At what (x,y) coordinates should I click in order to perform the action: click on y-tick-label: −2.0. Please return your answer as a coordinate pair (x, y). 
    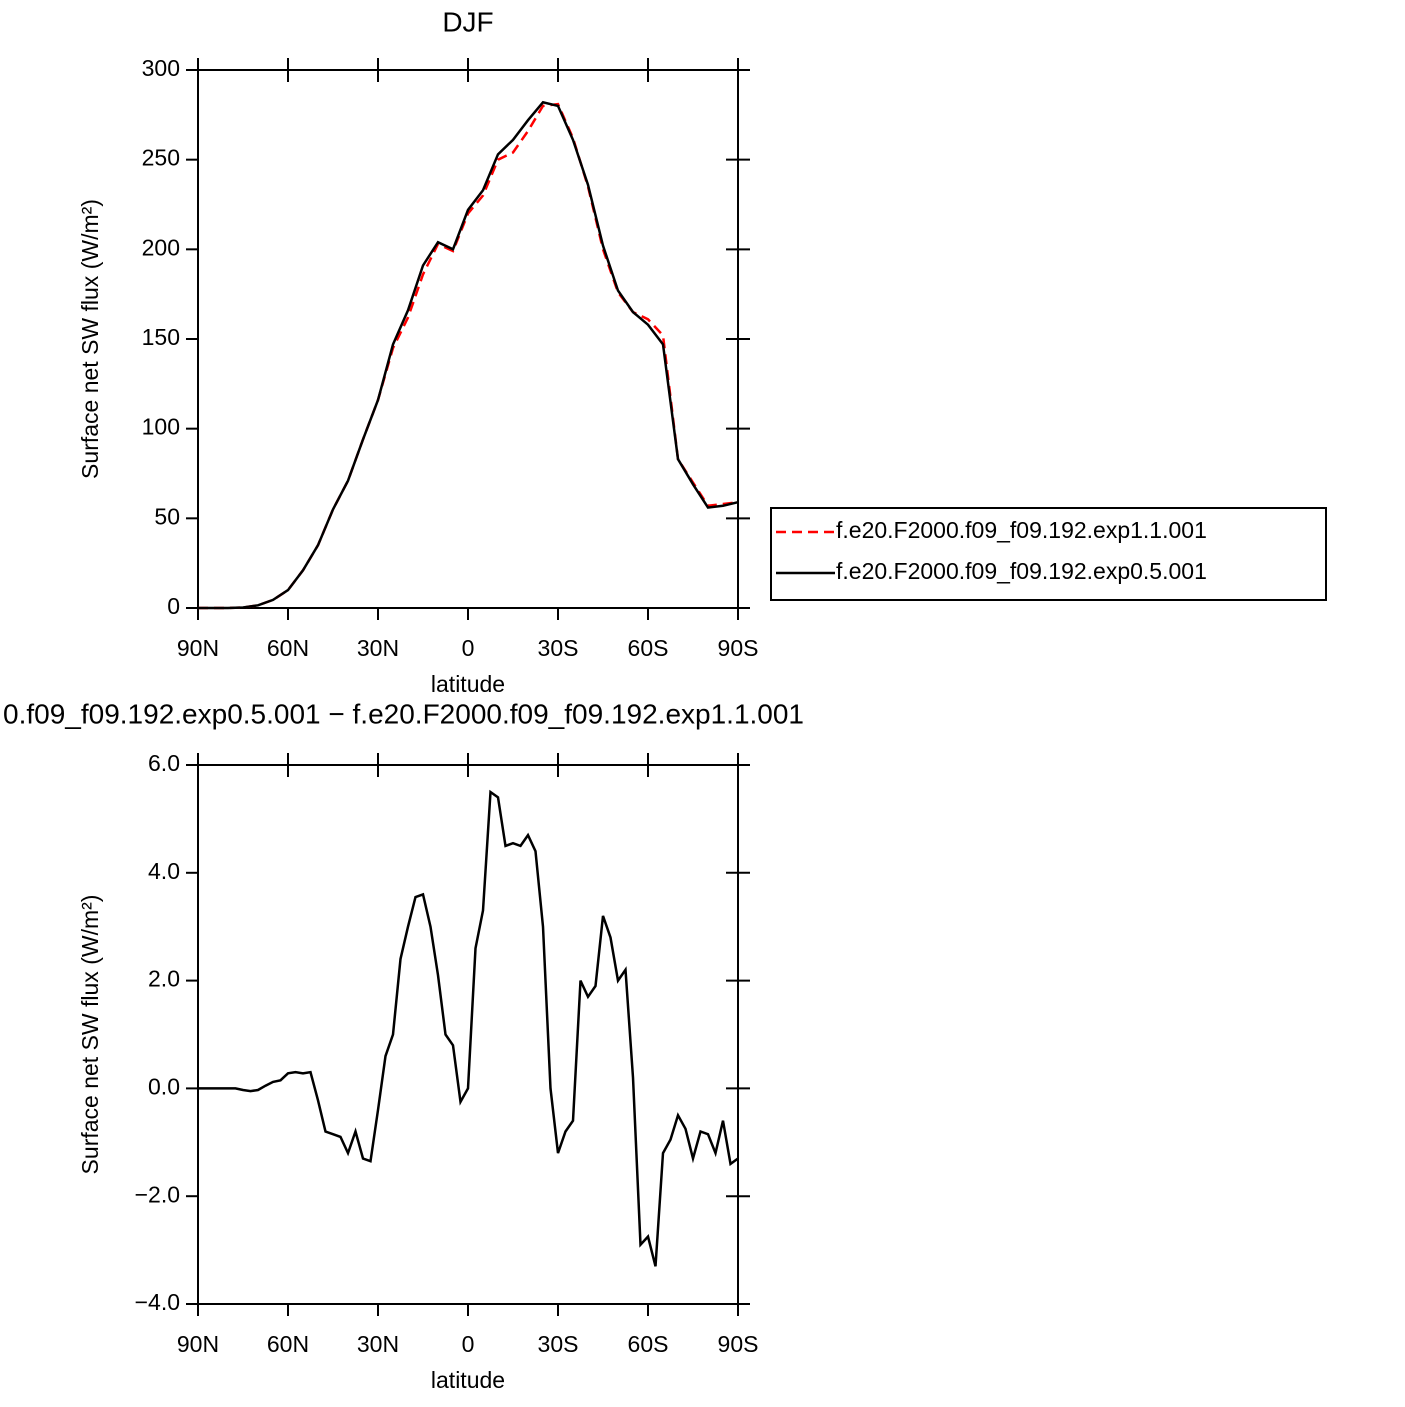
    Looking at the image, I should click on (157, 1194).